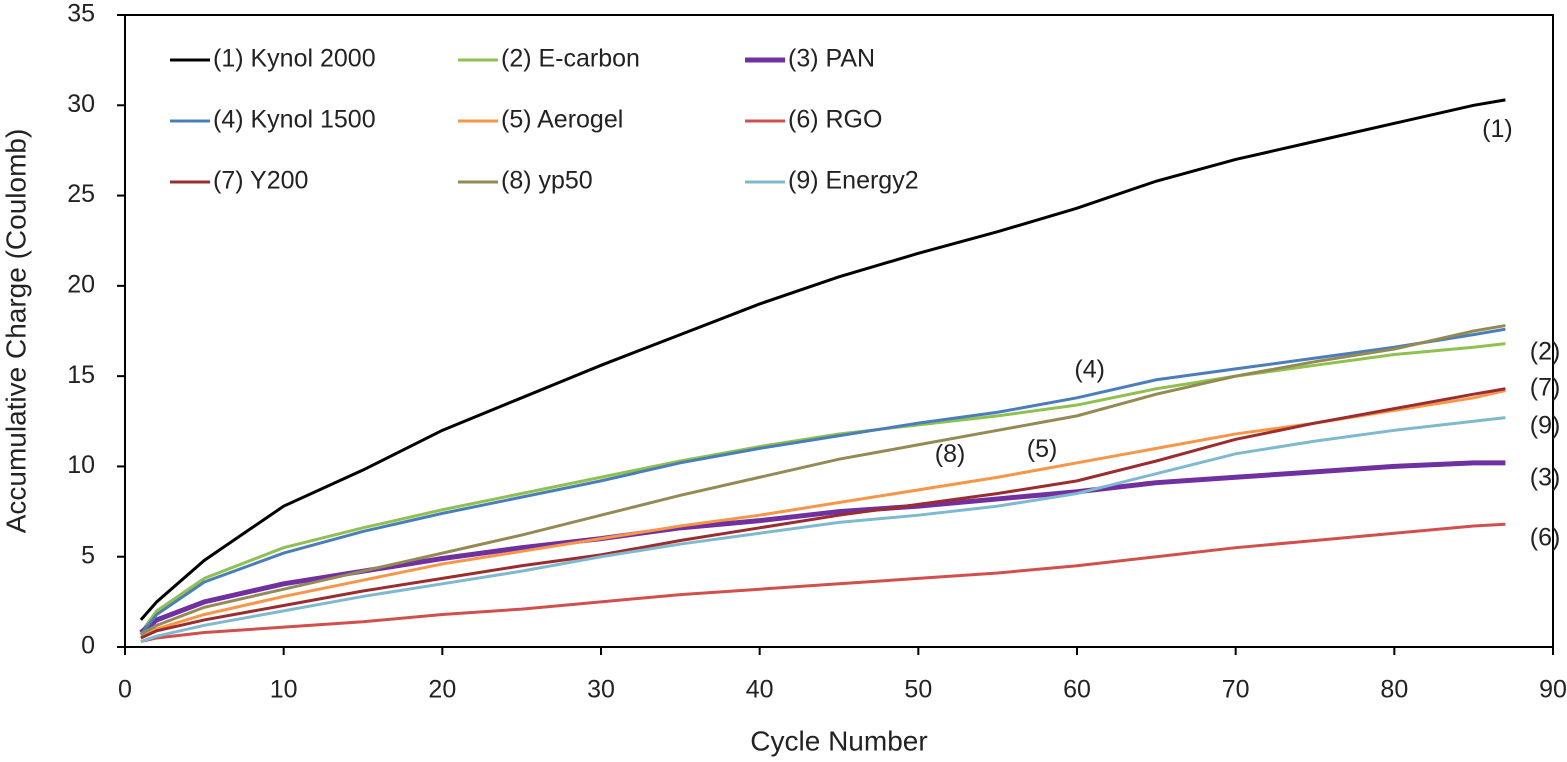  I want to click on legend-label: (8) yp50, so click(547, 181).